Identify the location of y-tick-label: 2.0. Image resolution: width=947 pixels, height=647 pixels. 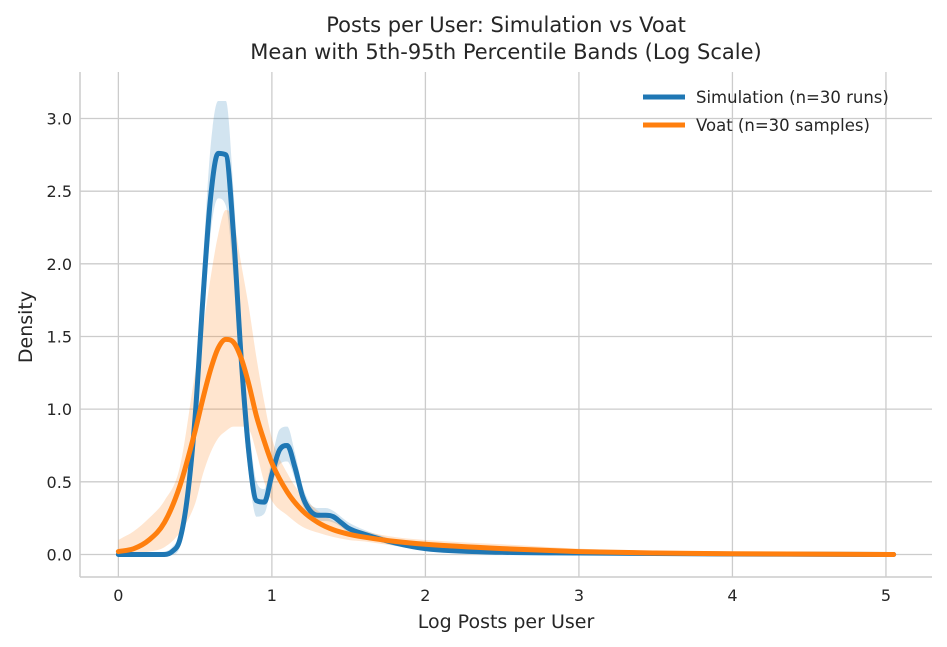
(59, 264).